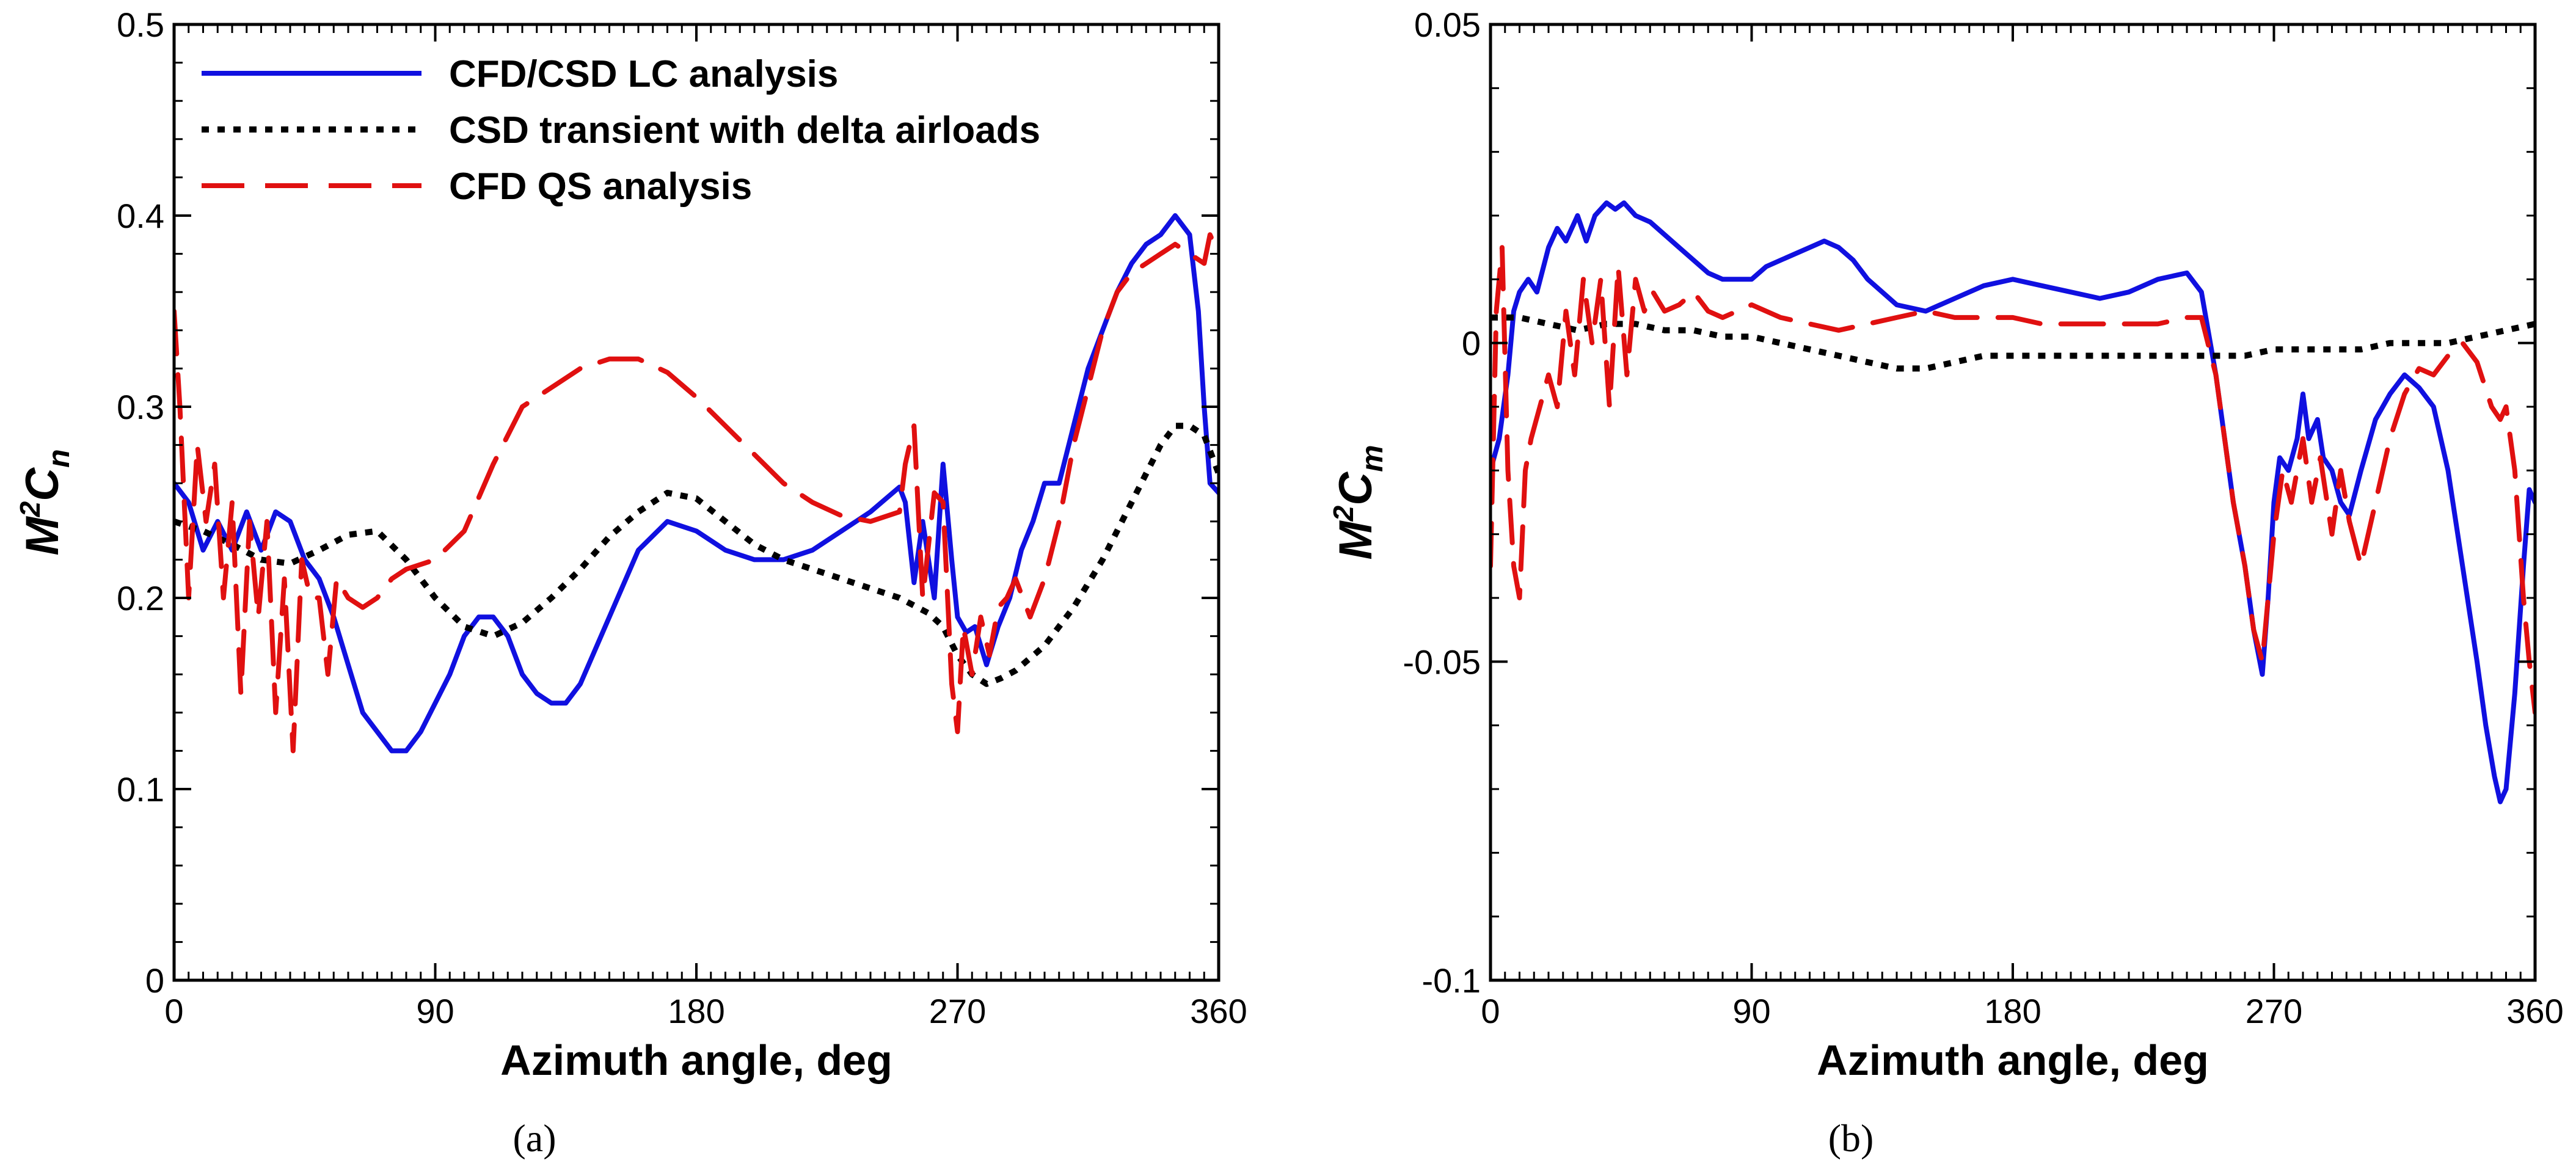 The image size is (2576, 1172). What do you see at coordinates (2013, 343) in the screenshot?
I see `series-line-csd-transient-with-delta-airloads` at bounding box center [2013, 343].